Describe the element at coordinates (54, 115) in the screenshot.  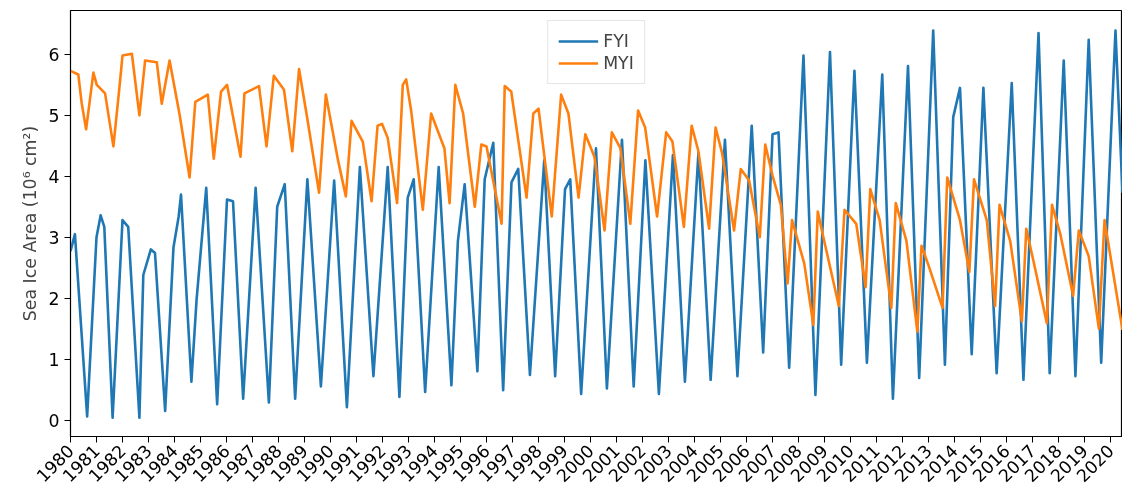
I see `y-tick-label: 5` at that location.